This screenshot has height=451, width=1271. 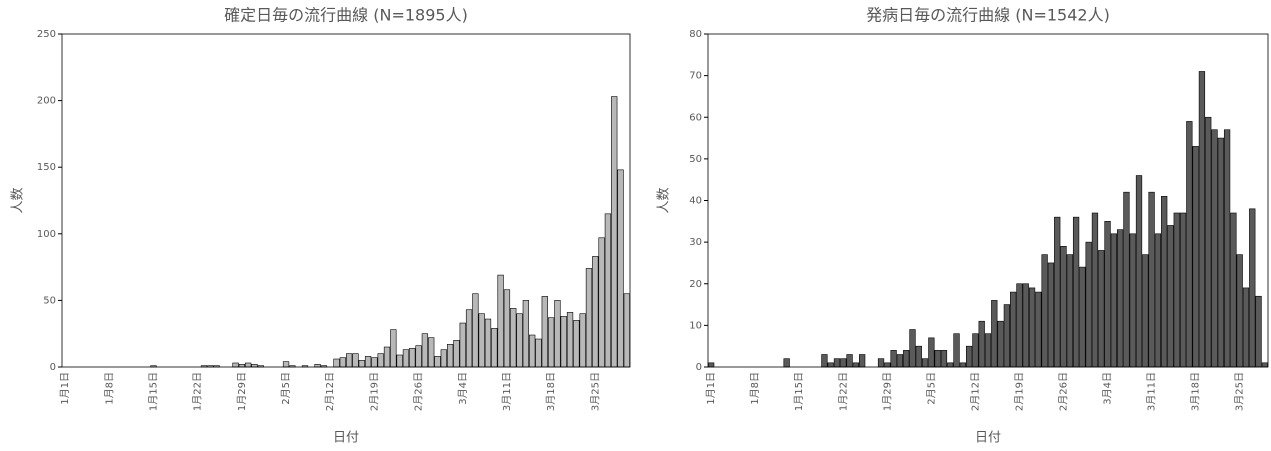 What do you see at coordinates (695, 159) in the screenshot?
I see `y-tick-label: 50` at bounding box center [695, 159].